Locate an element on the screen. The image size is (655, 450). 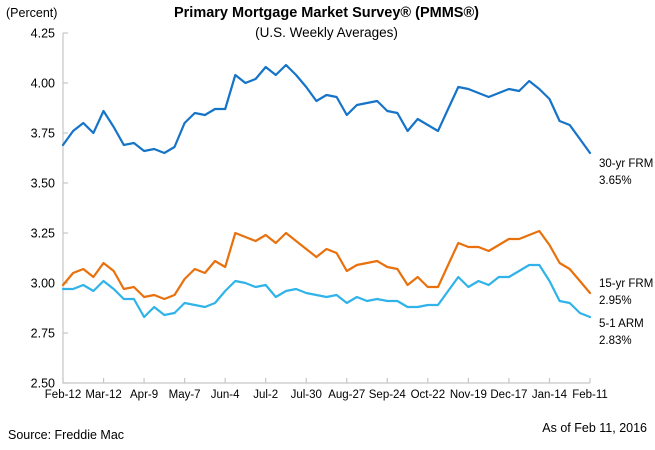
x-axis-tick-label: Mar-12 is located at coordinates (103, 395).